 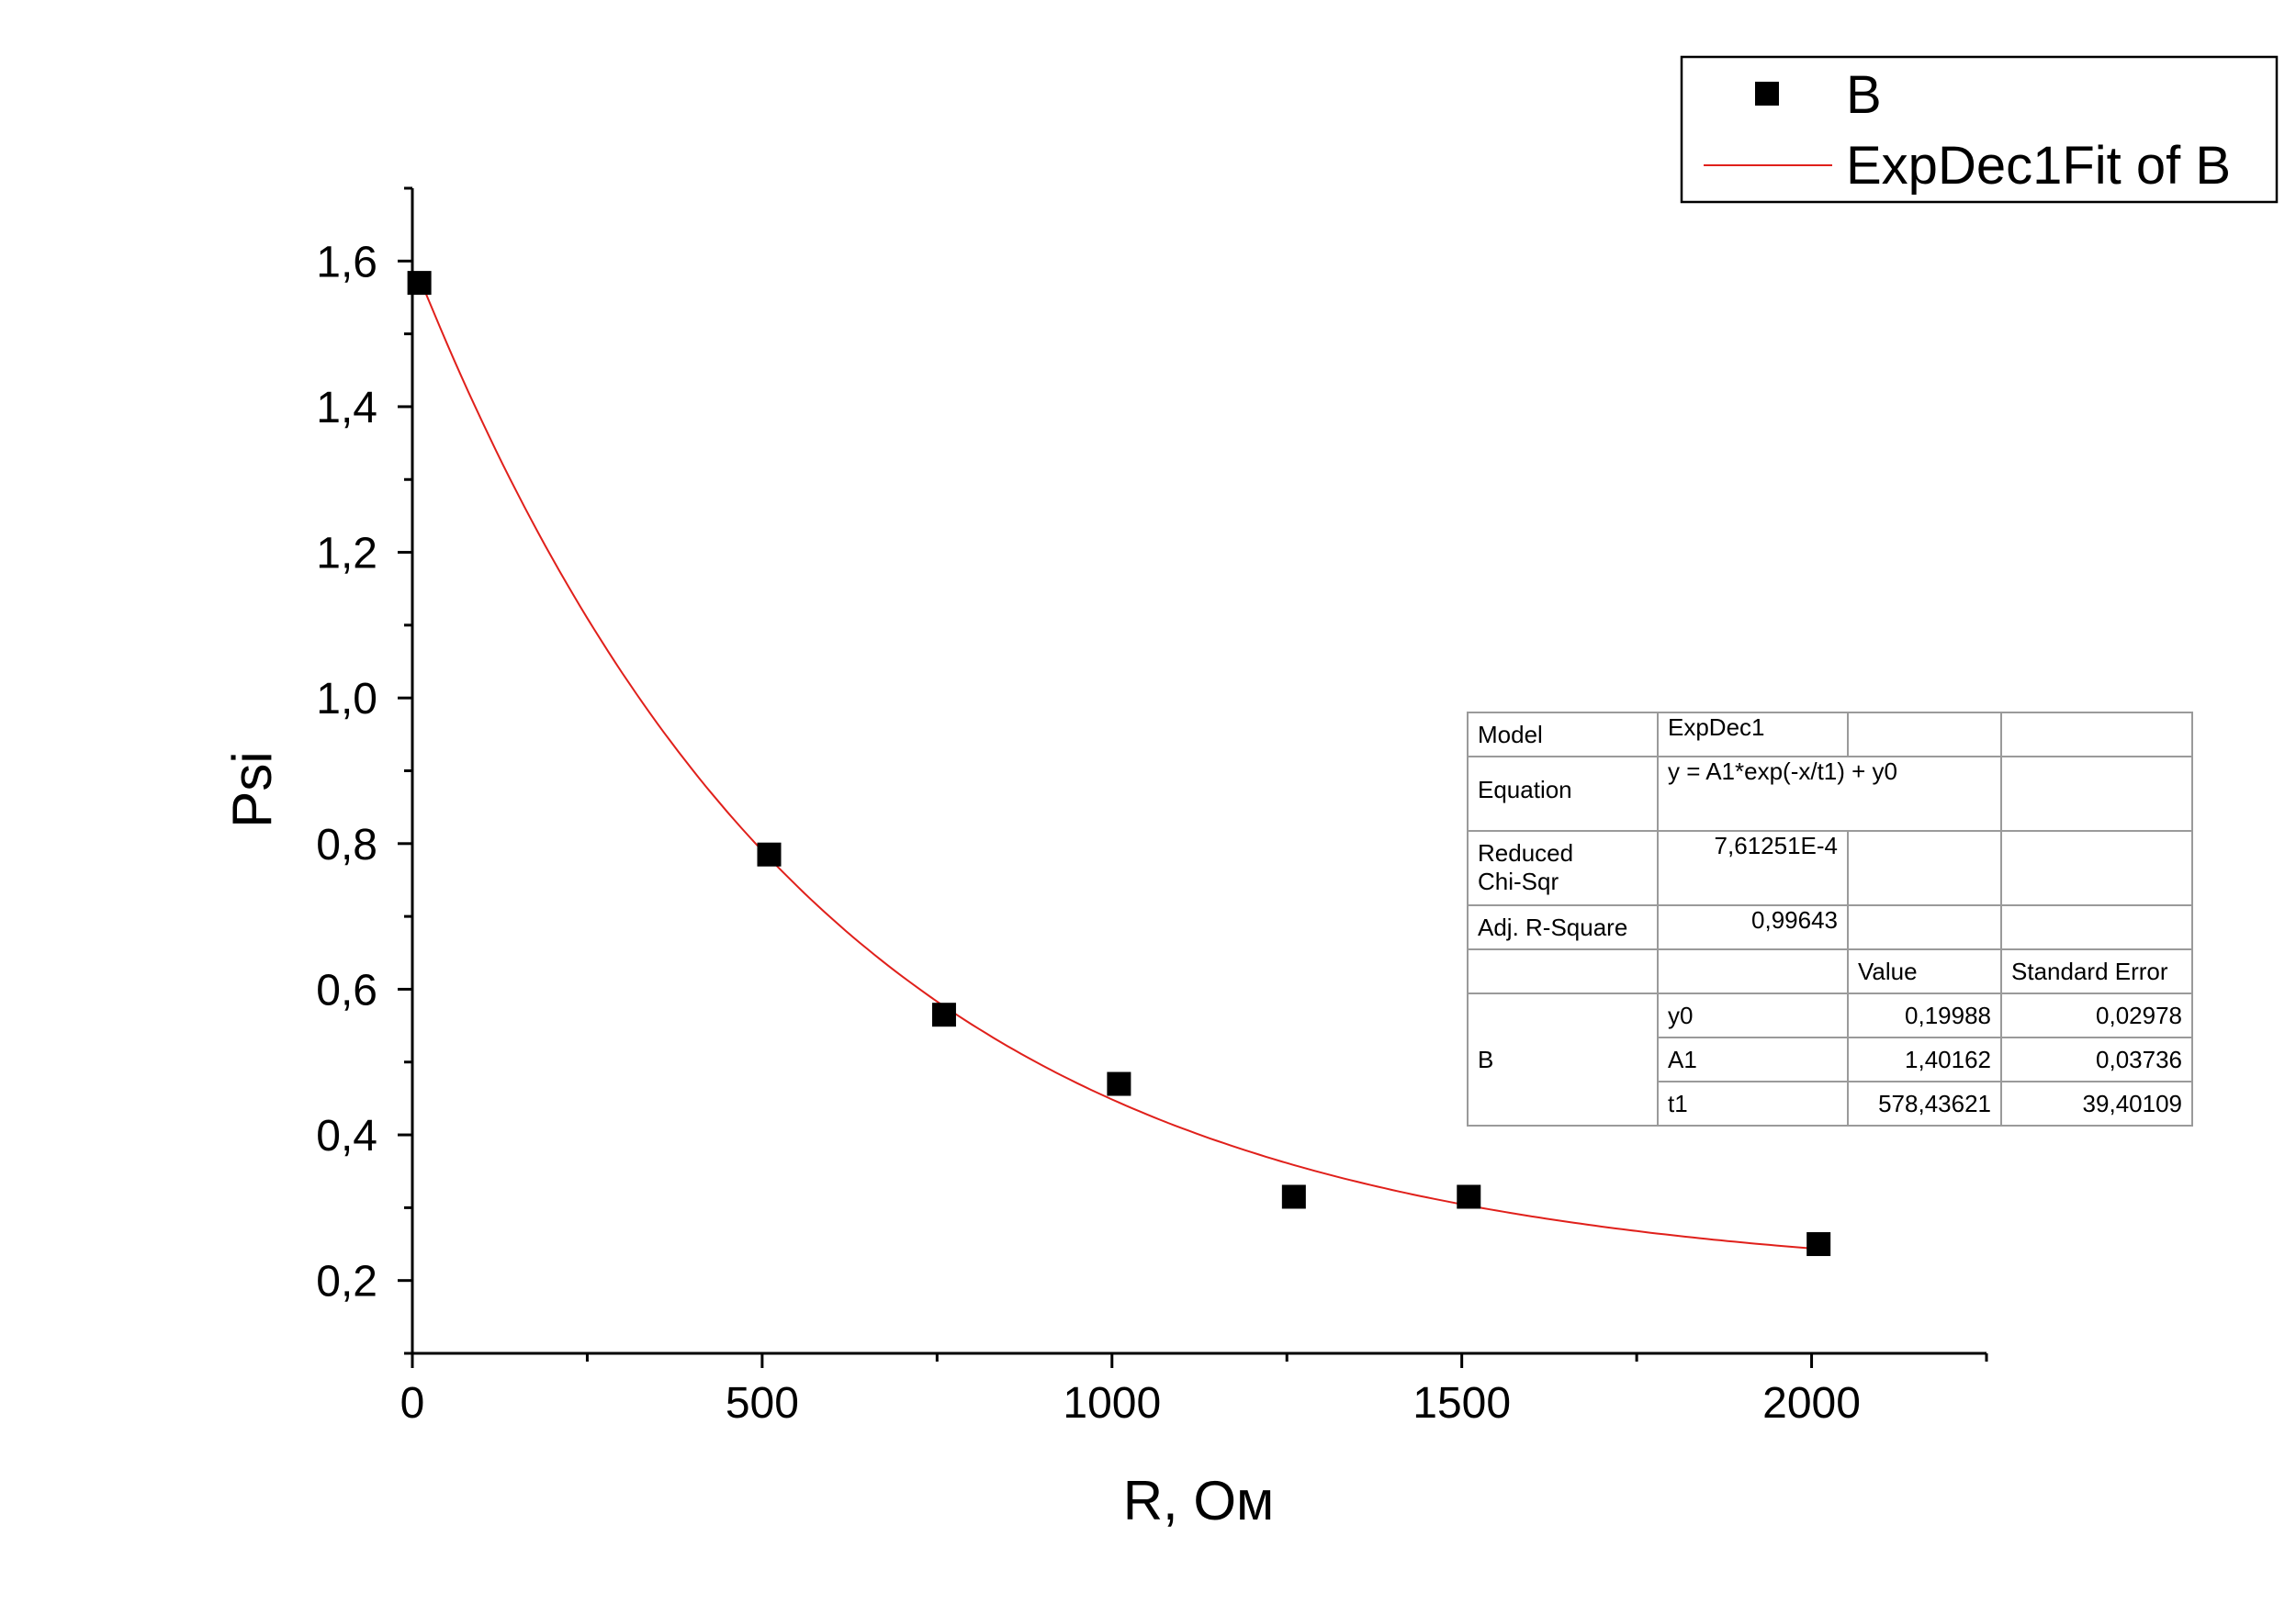 What do you see at coordinates (346, 554) in the screenshot?
I see `y-tick-label: 1,2` at bounding box center [346, 554].